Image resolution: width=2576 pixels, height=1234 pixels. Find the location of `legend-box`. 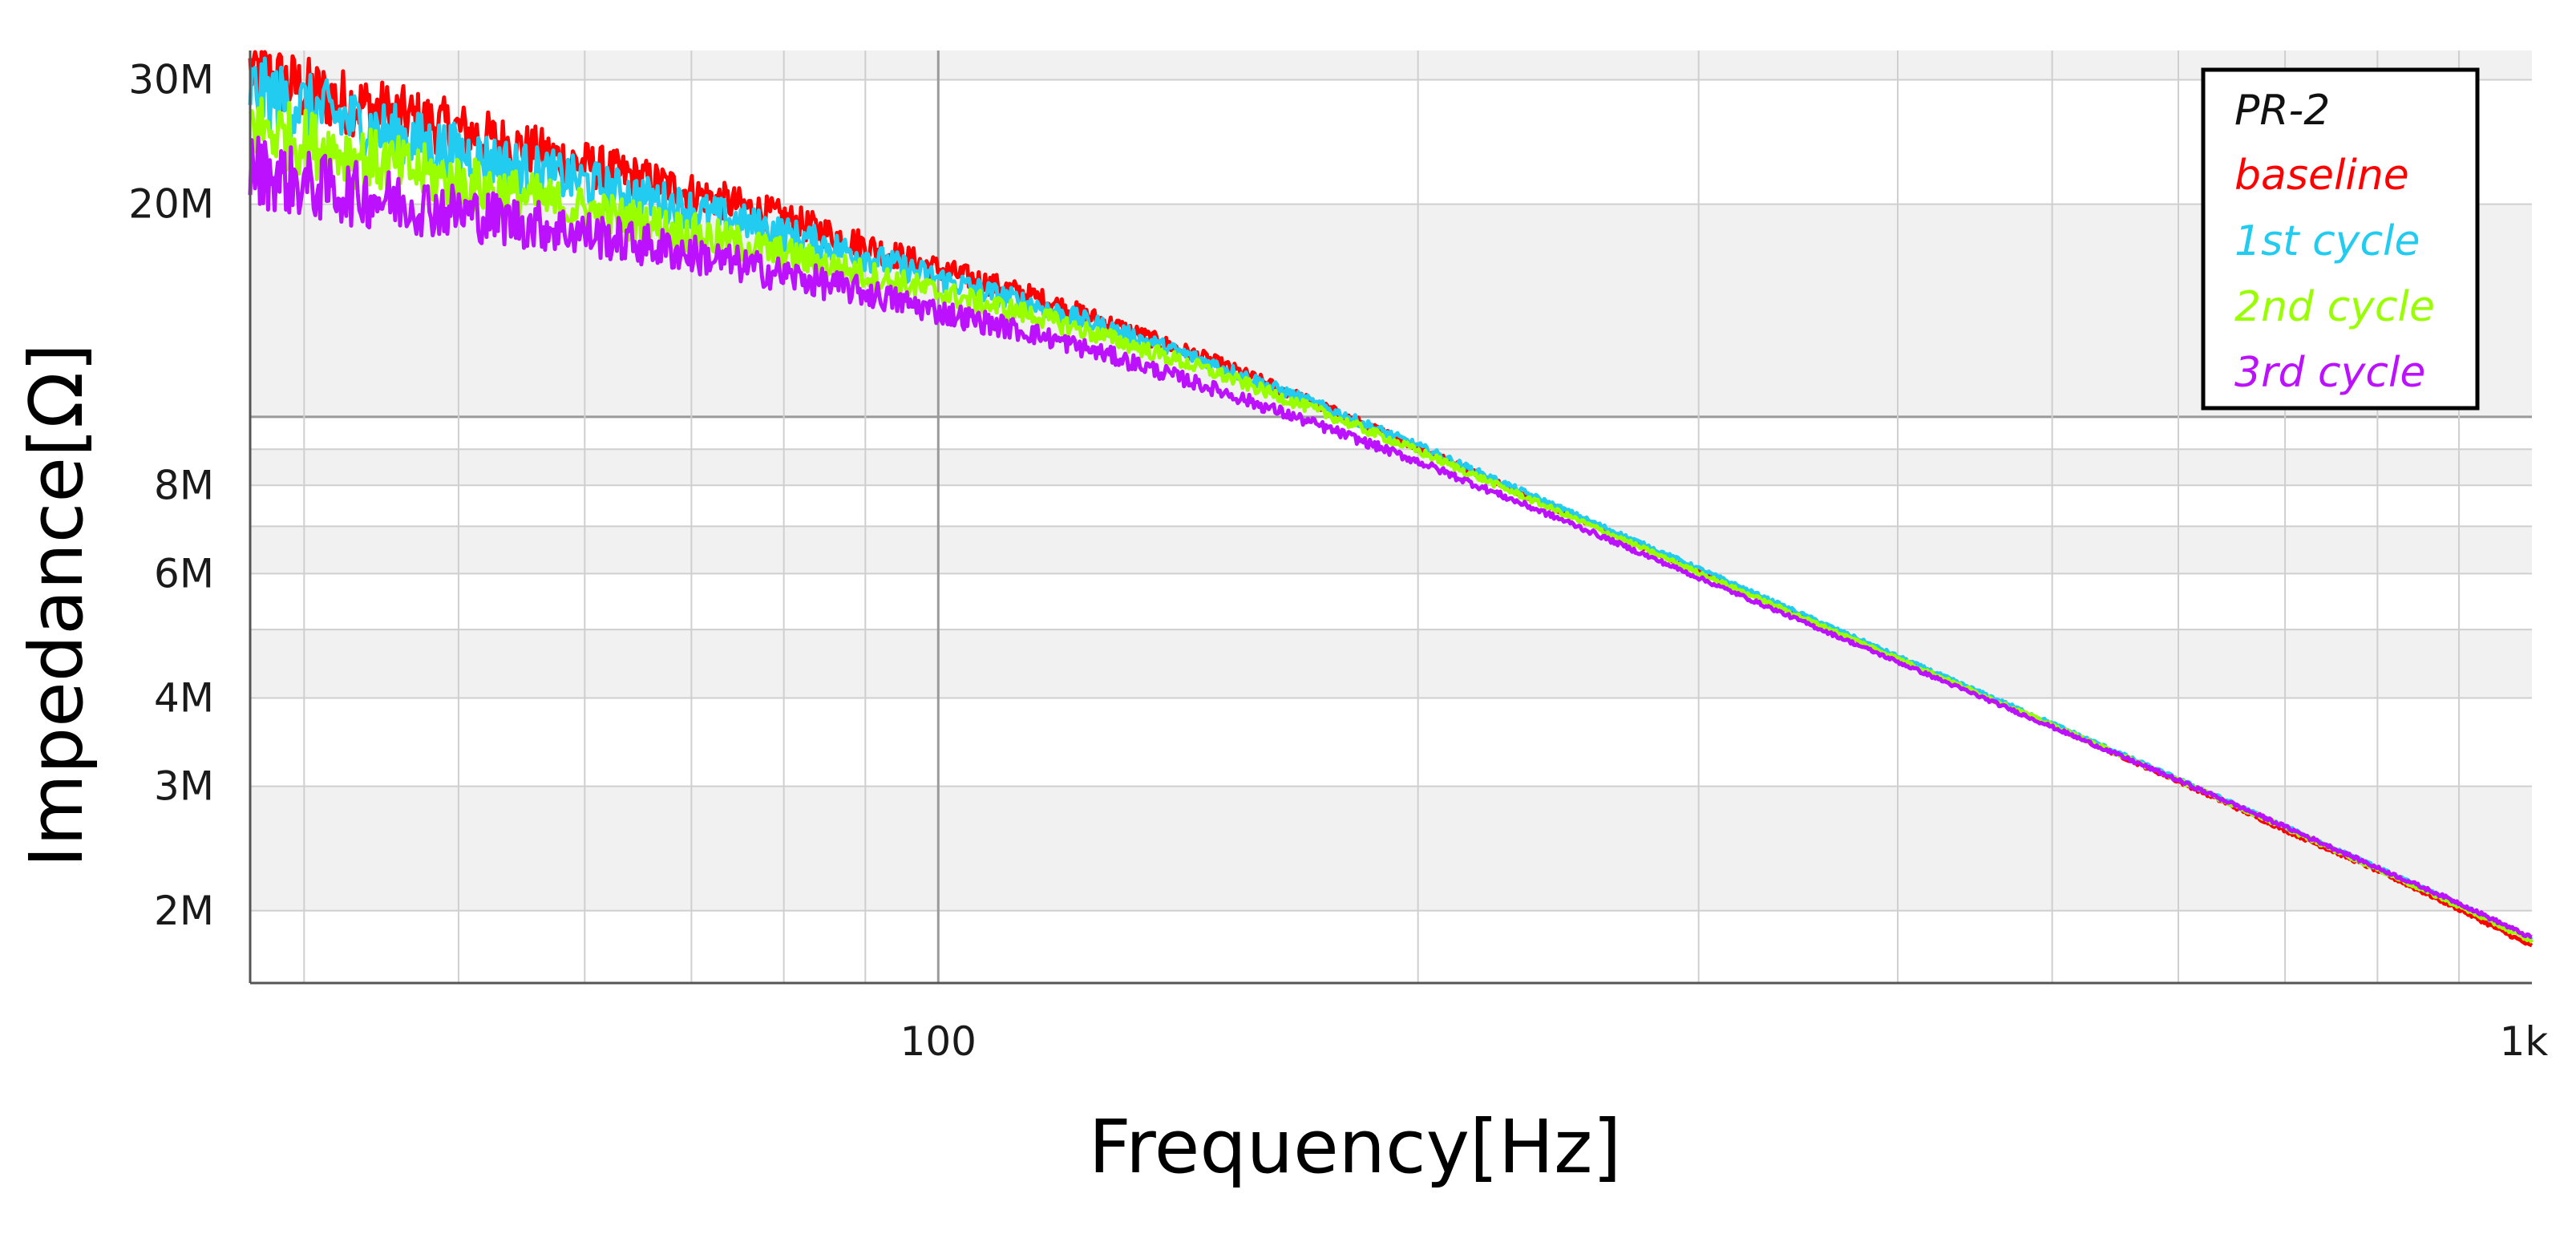

legend-box is located at coordinates (2340, 239).